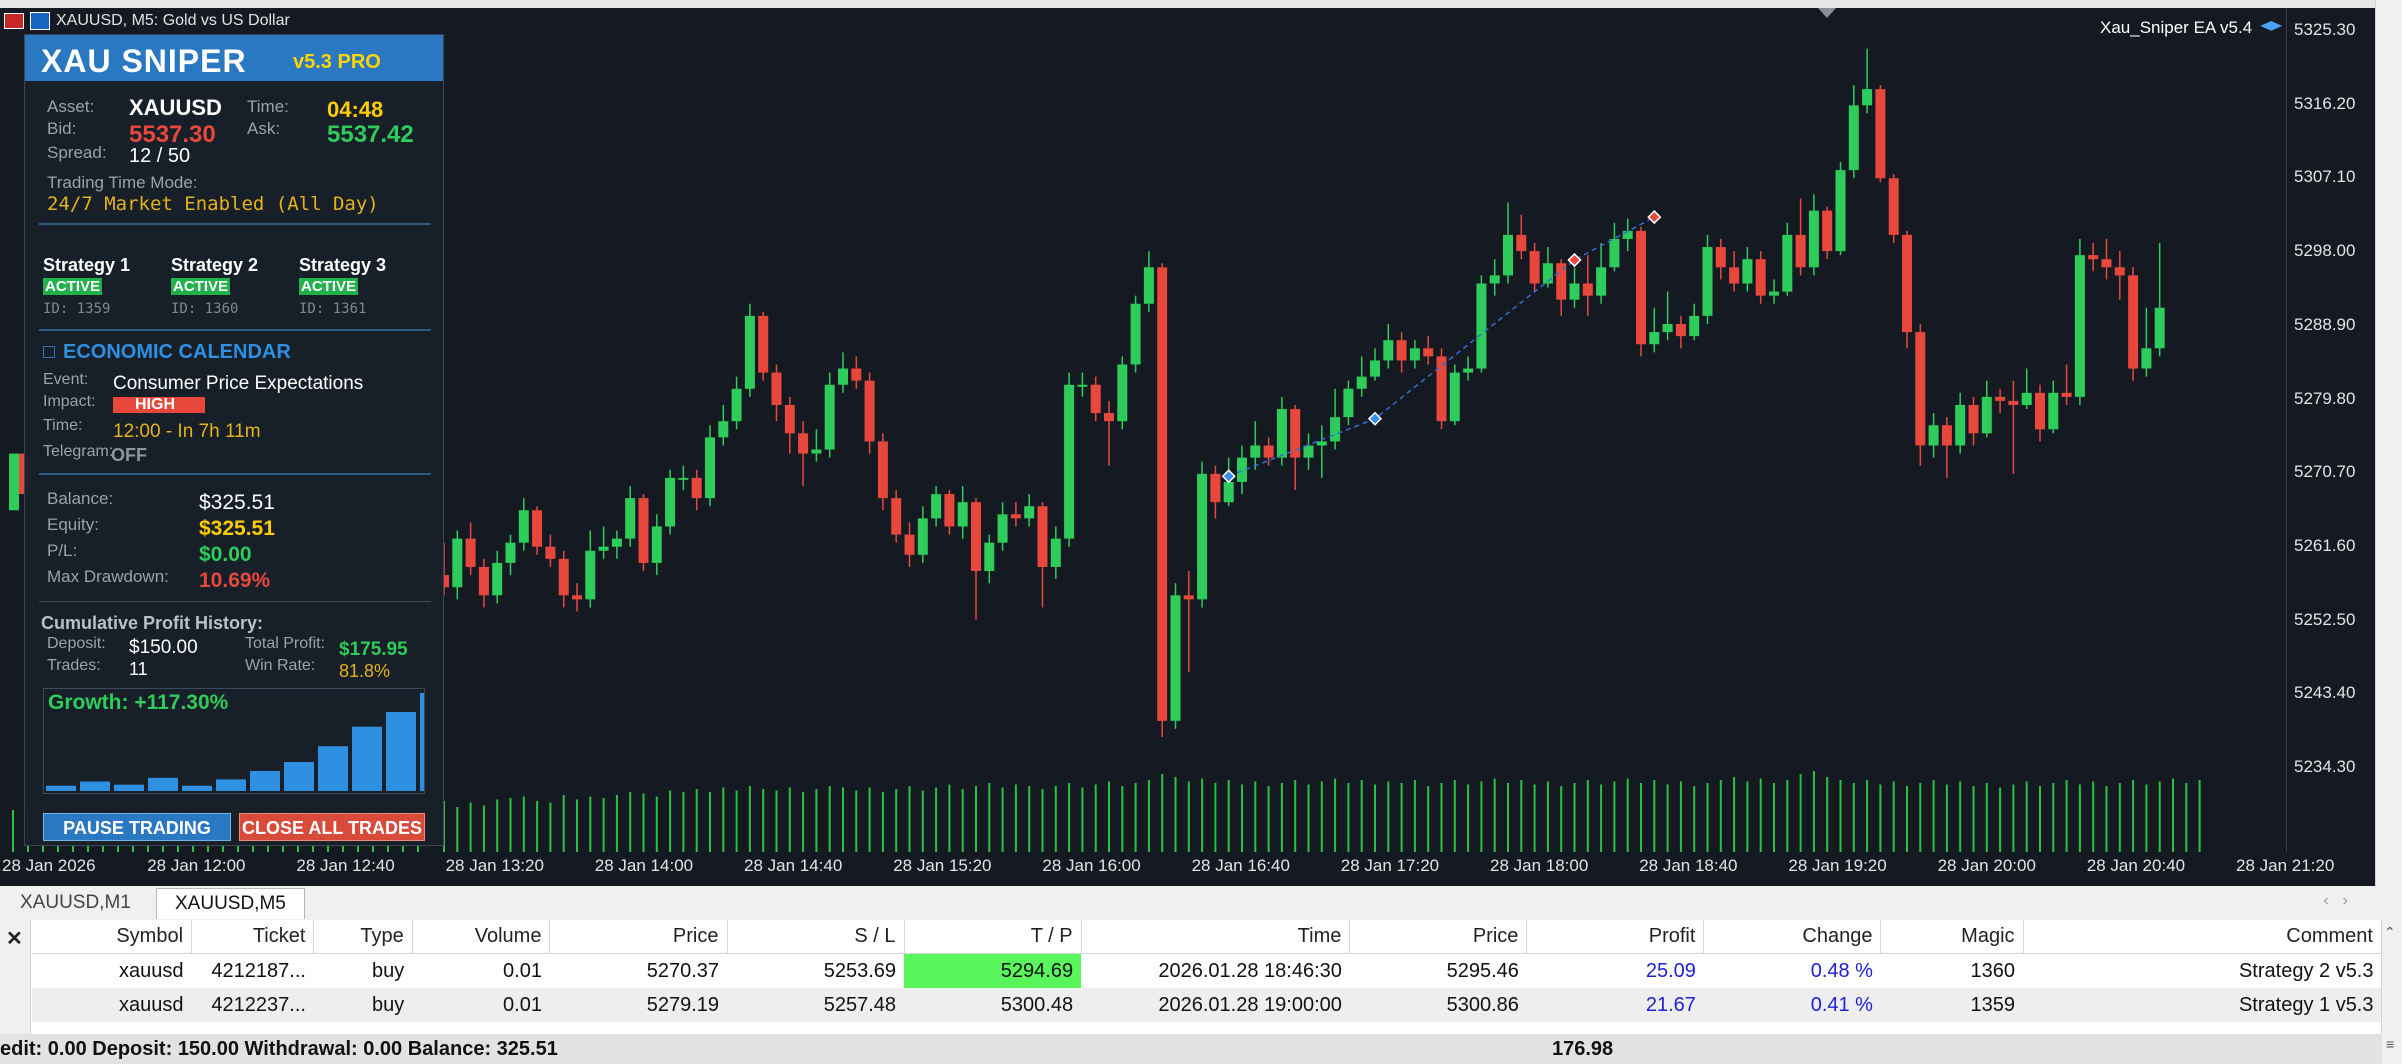 This screenshot has height=1064, width=2402. I want to click on time-label: 28 Jan 16:40, so click(1240, 865).